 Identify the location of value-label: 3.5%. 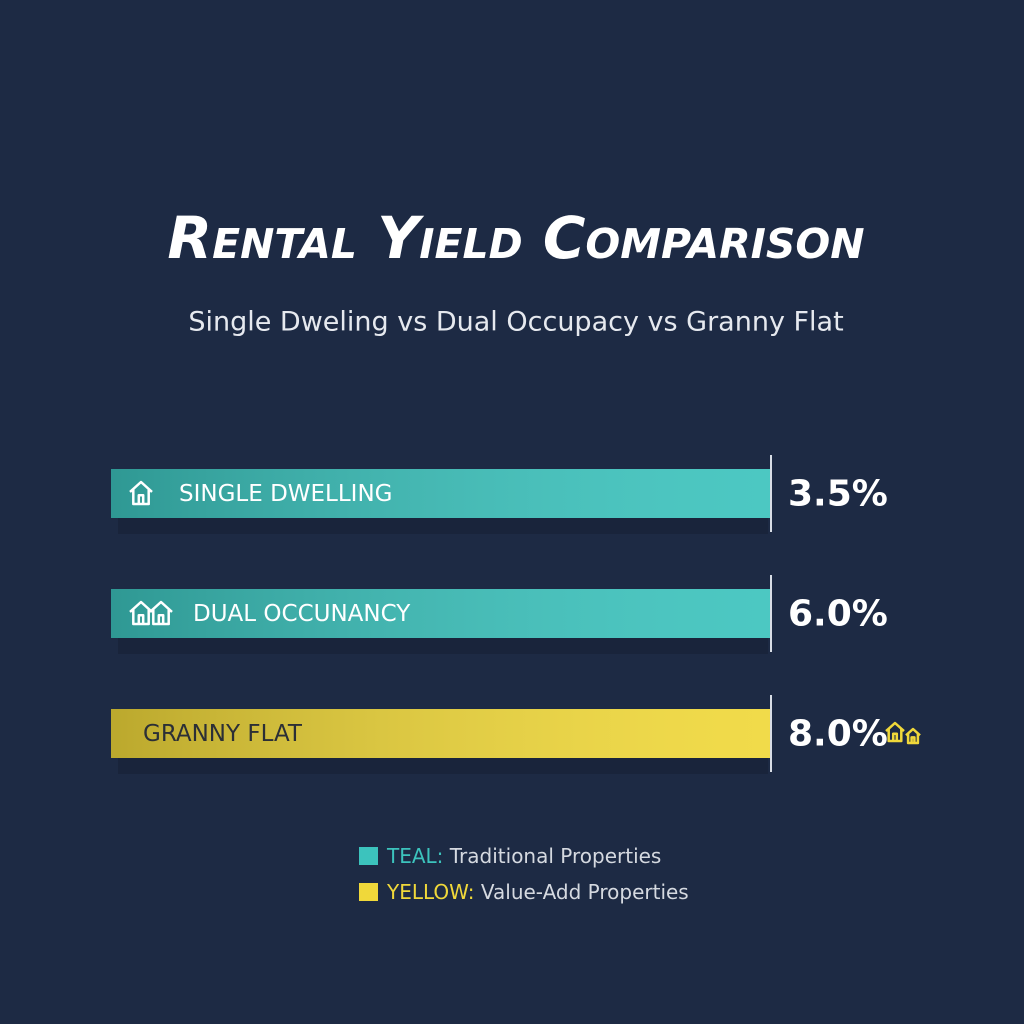
(838, 494).